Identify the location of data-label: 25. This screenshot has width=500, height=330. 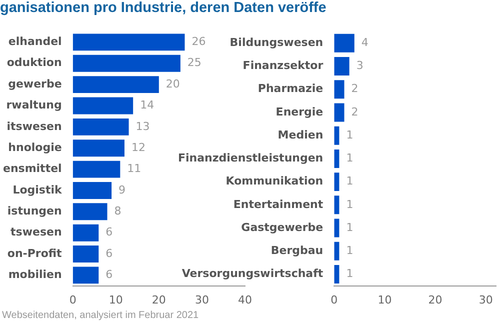
(194, 63).